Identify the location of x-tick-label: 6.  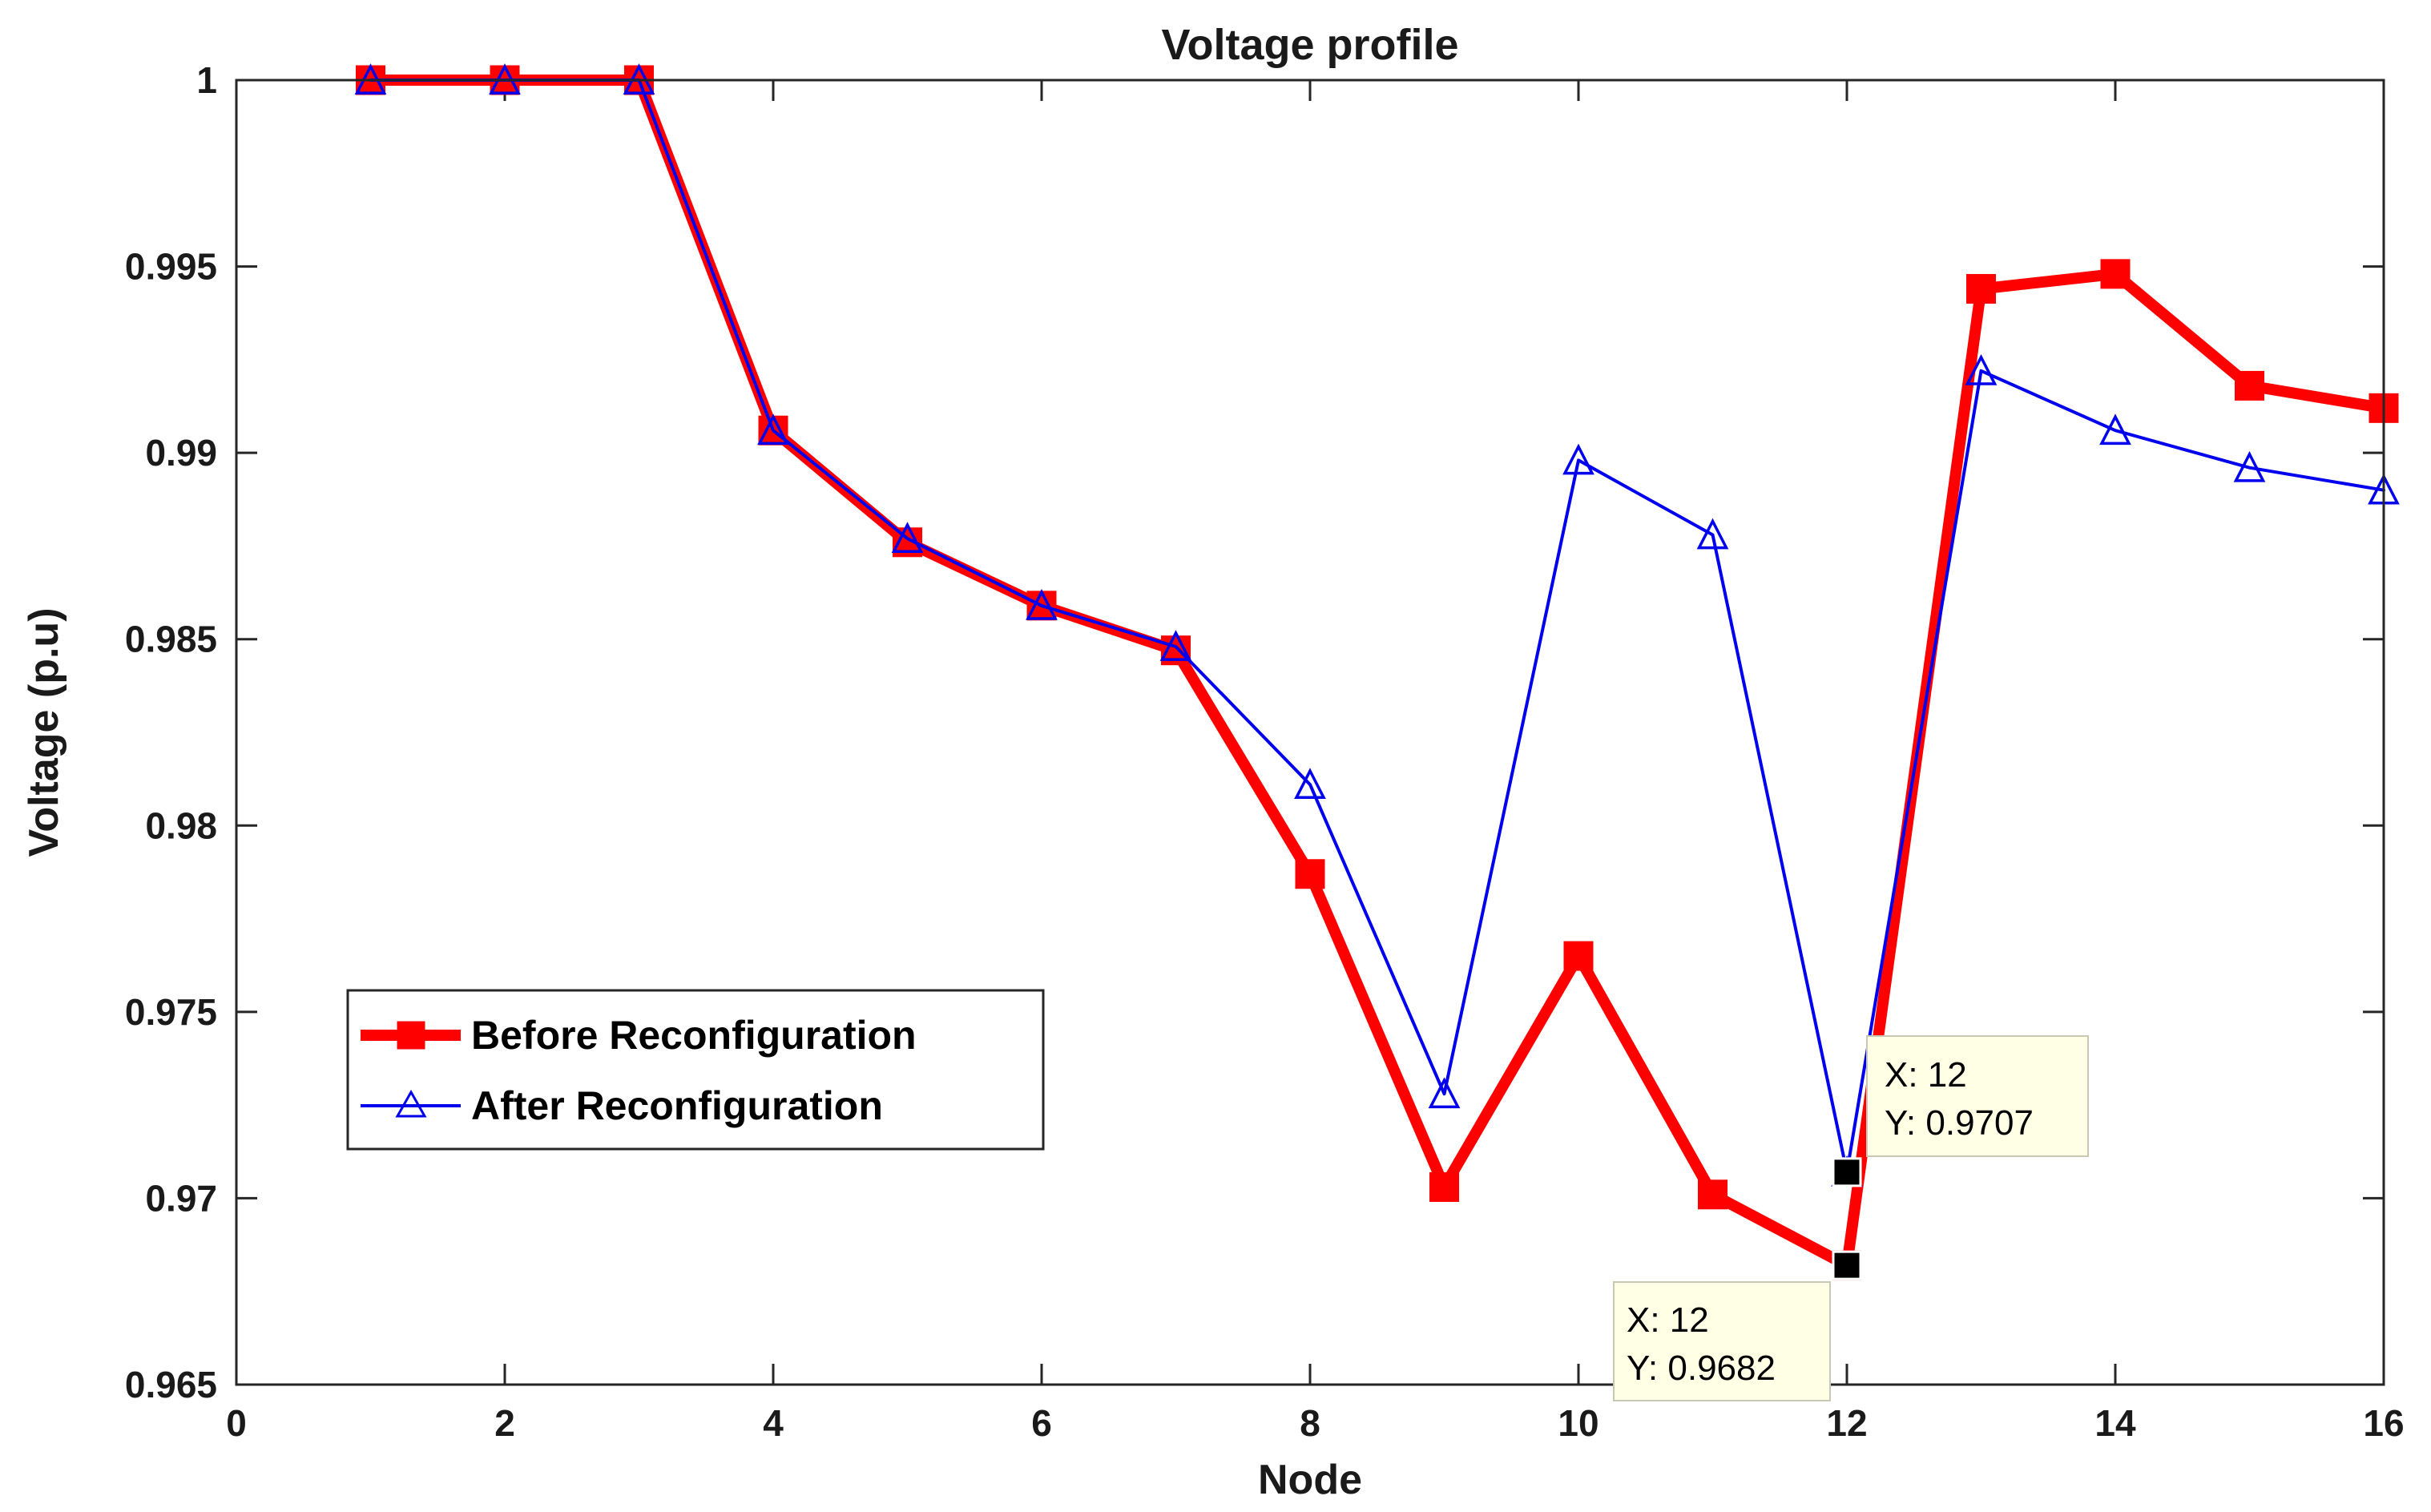
(1041, 1423).